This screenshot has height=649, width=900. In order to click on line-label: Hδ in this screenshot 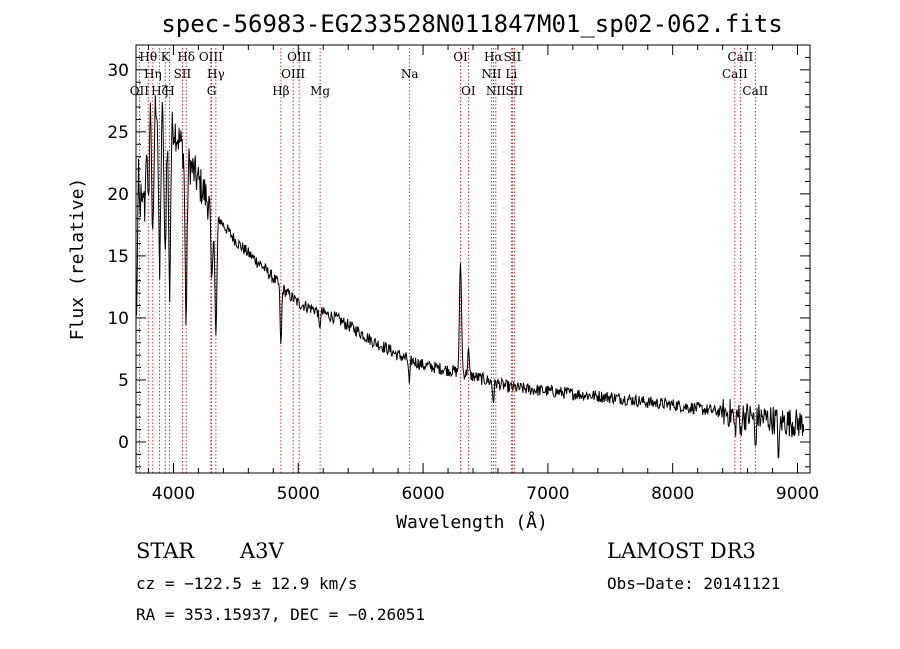, I will do `click(186, 57)`.